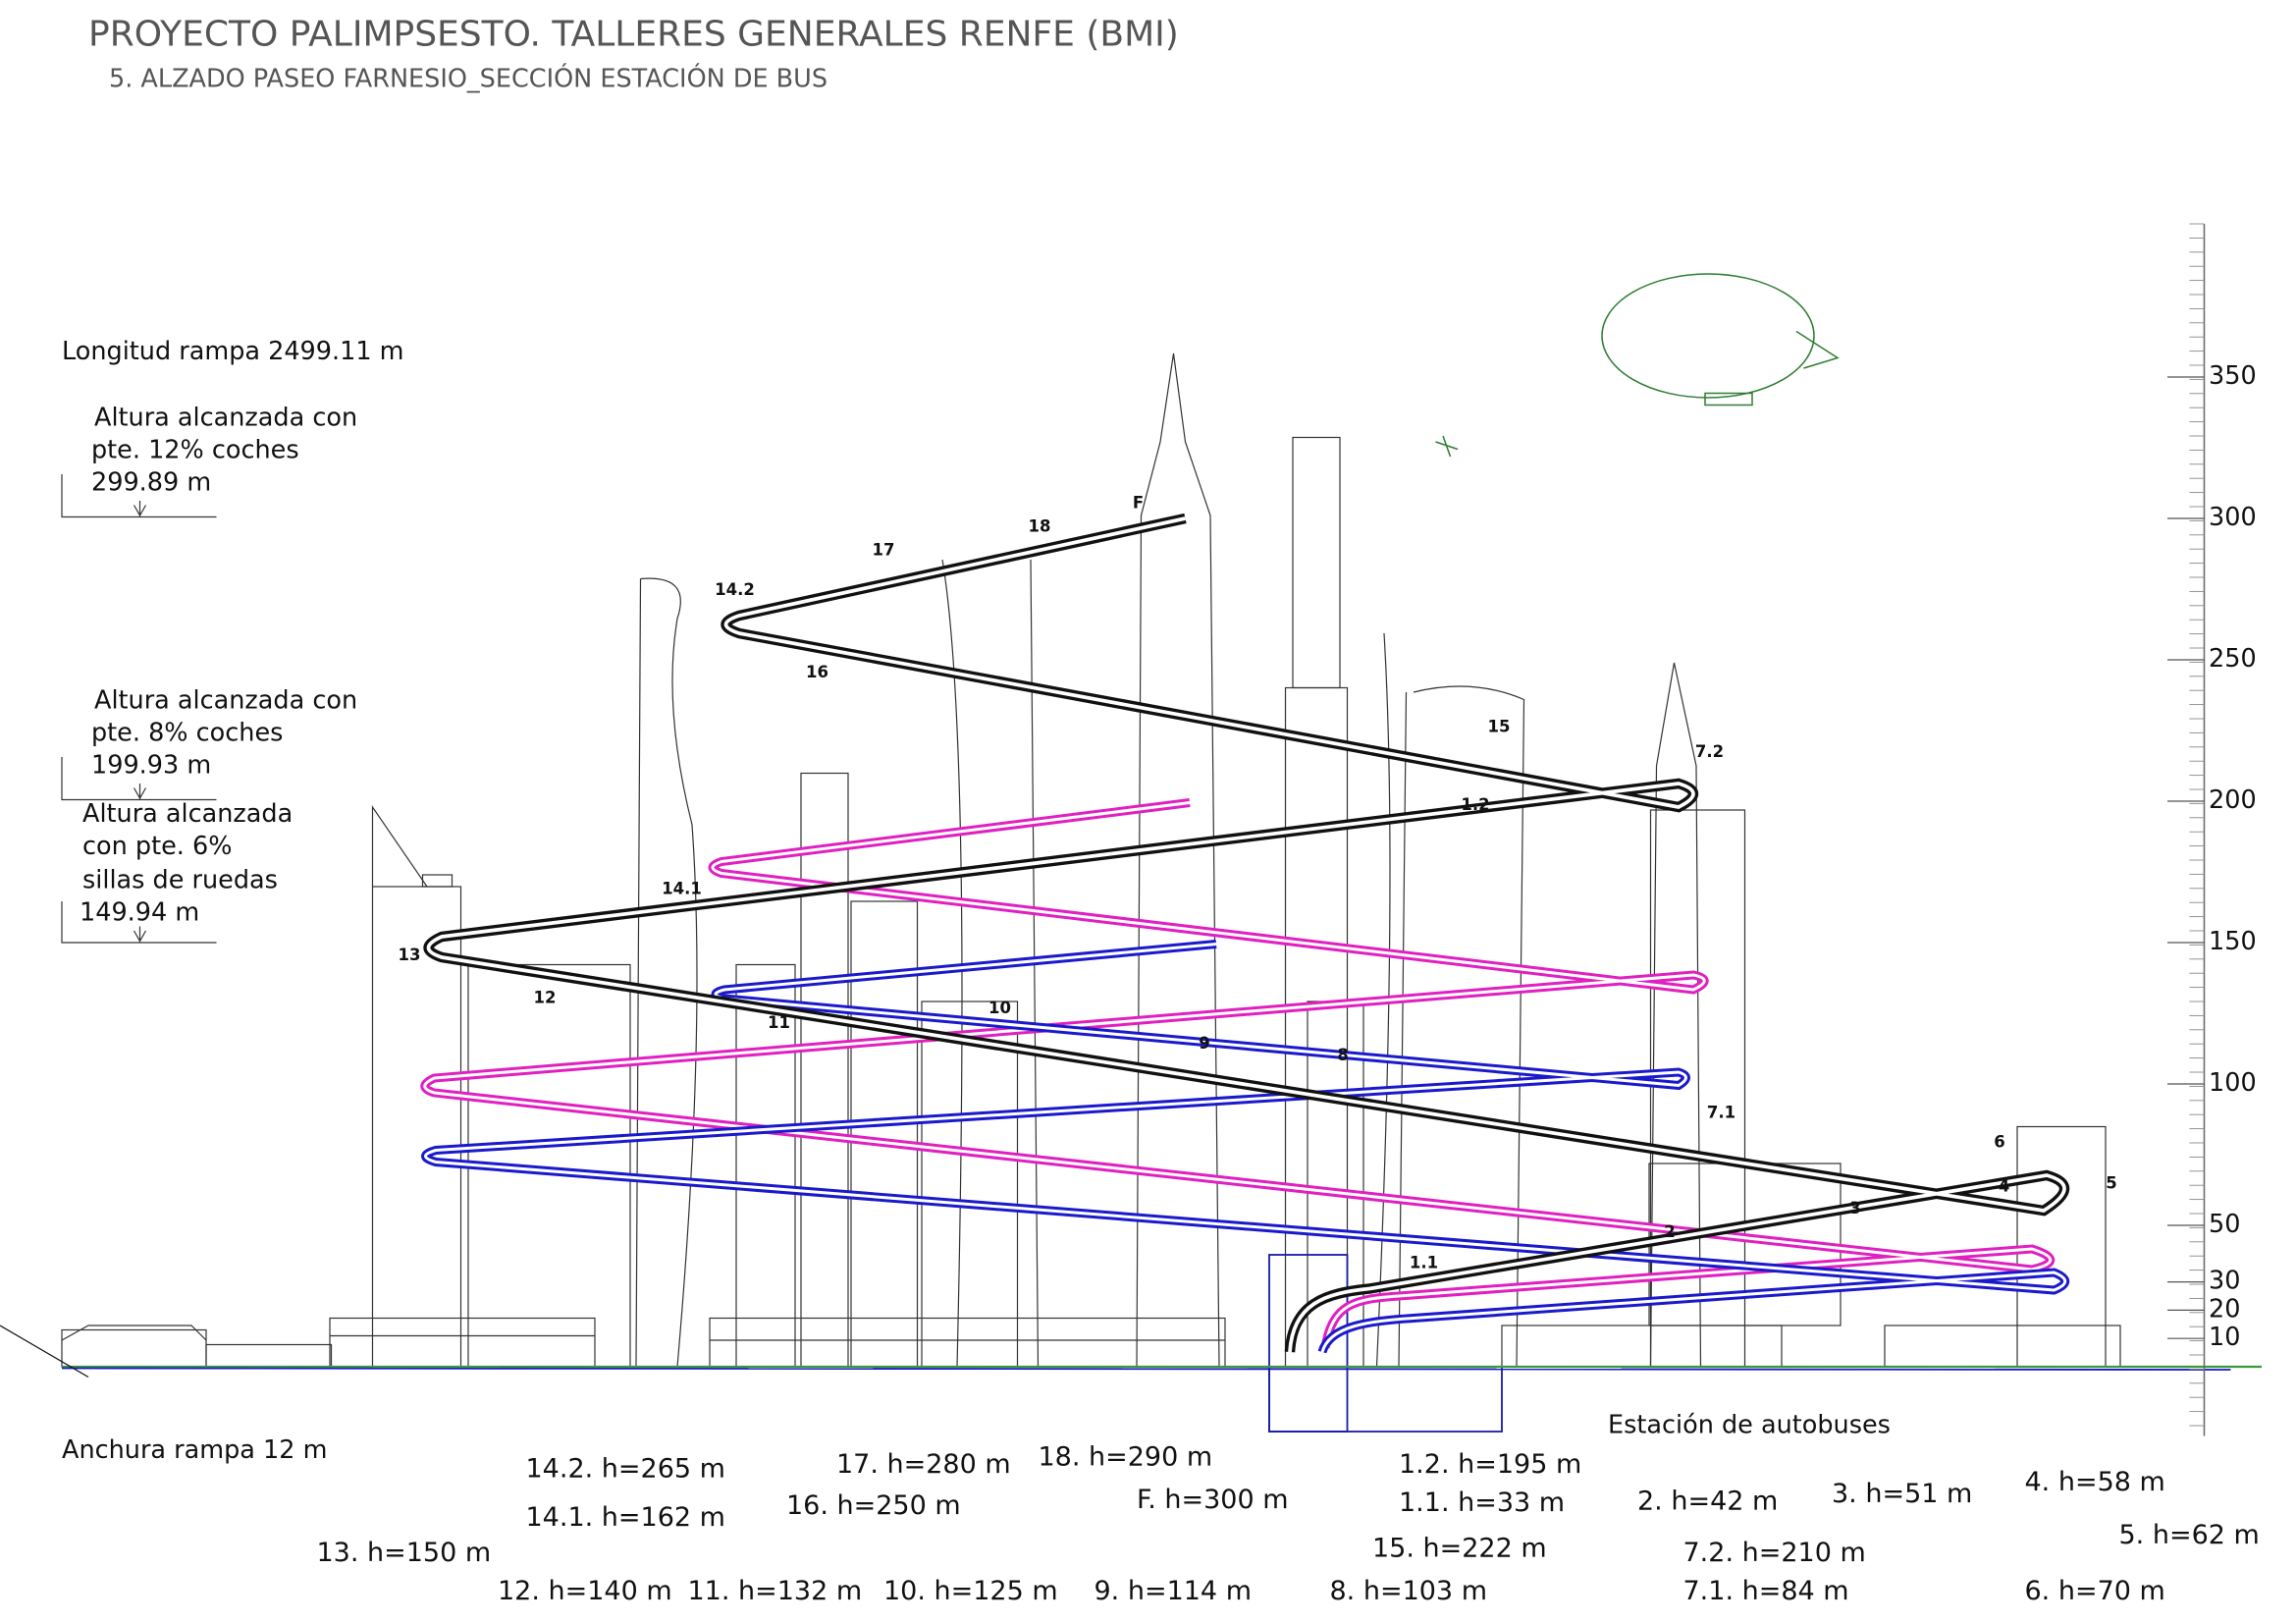 Image resolution: width=2296 pixels, height=1623 pixels. What do you see at coordinates (923, 1464) in the screenshot?
I see `height-entry: 17. h=280 m` at bounding box center [923, 1464].